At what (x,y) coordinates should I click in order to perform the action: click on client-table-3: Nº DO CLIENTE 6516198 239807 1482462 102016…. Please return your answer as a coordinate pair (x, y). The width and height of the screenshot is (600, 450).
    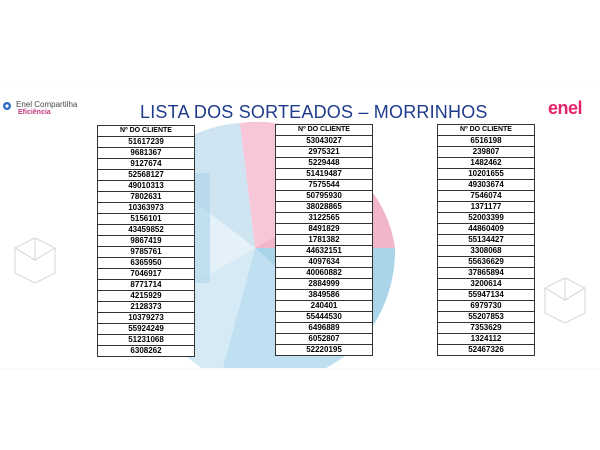
    Looking at the image, I should click on (486, 240).